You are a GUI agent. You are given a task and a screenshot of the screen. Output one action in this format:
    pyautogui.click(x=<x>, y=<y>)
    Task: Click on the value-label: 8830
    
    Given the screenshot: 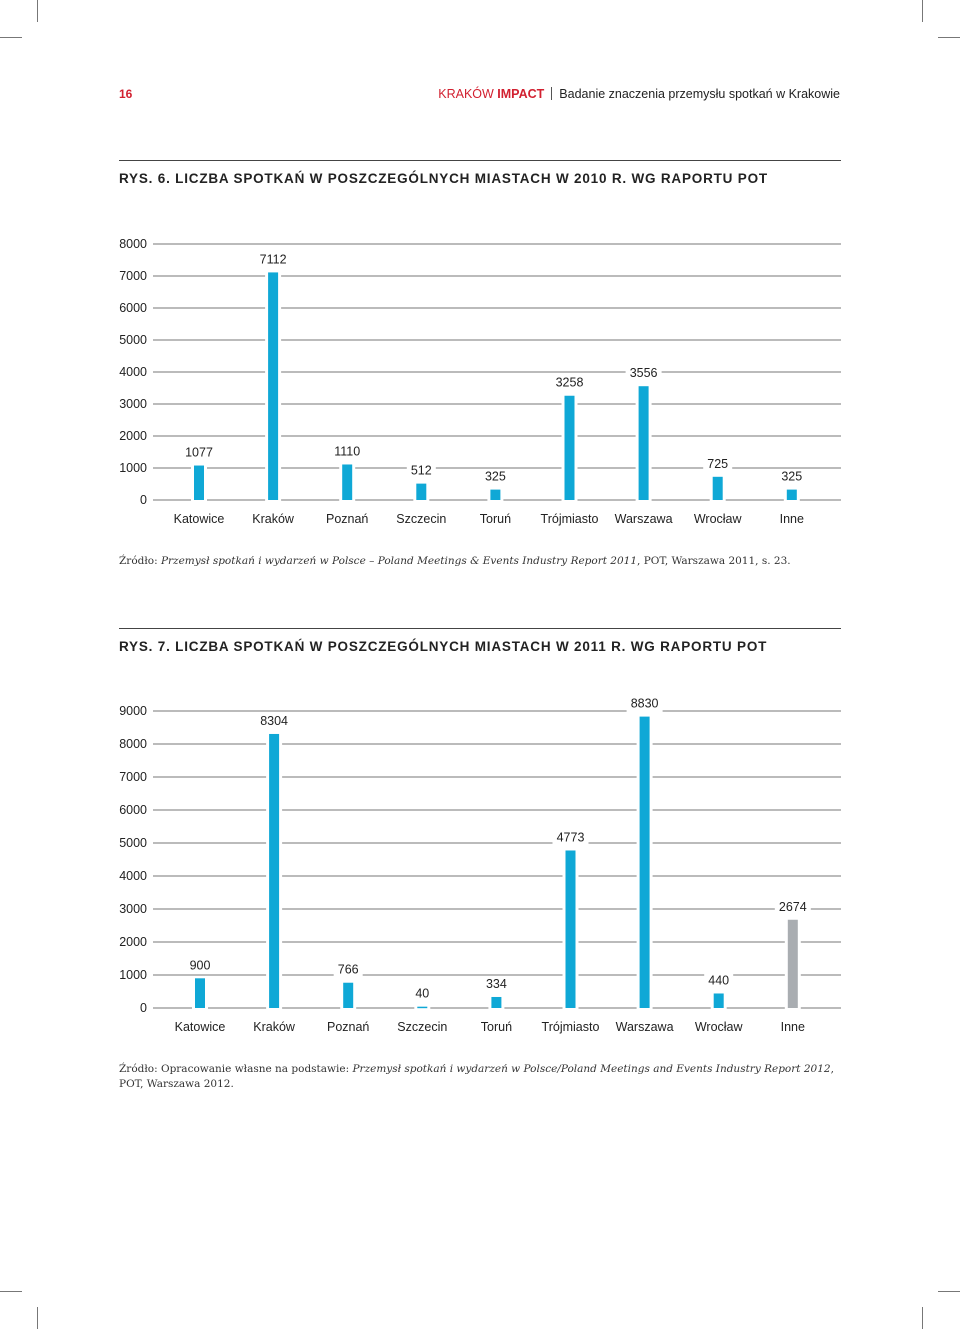 What is the action you would take?
    pyautogui.click(x=645, y=704)
    